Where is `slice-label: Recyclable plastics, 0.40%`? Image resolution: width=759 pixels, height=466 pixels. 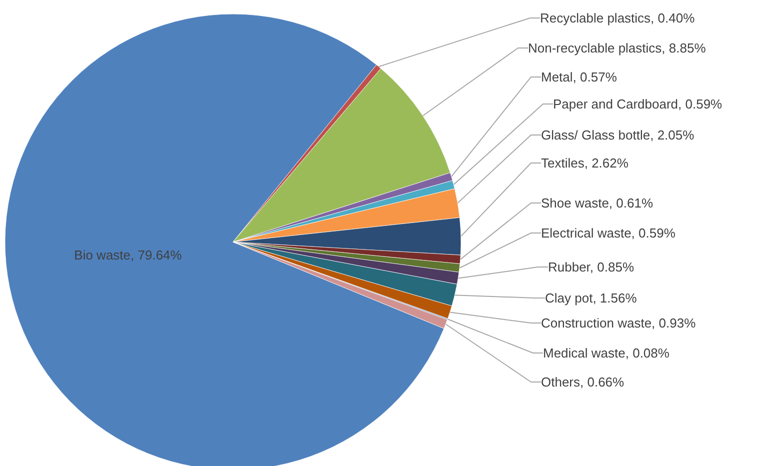
slice-label: Recyclable plastics, 0.40% is located at coordinates (618, 18).